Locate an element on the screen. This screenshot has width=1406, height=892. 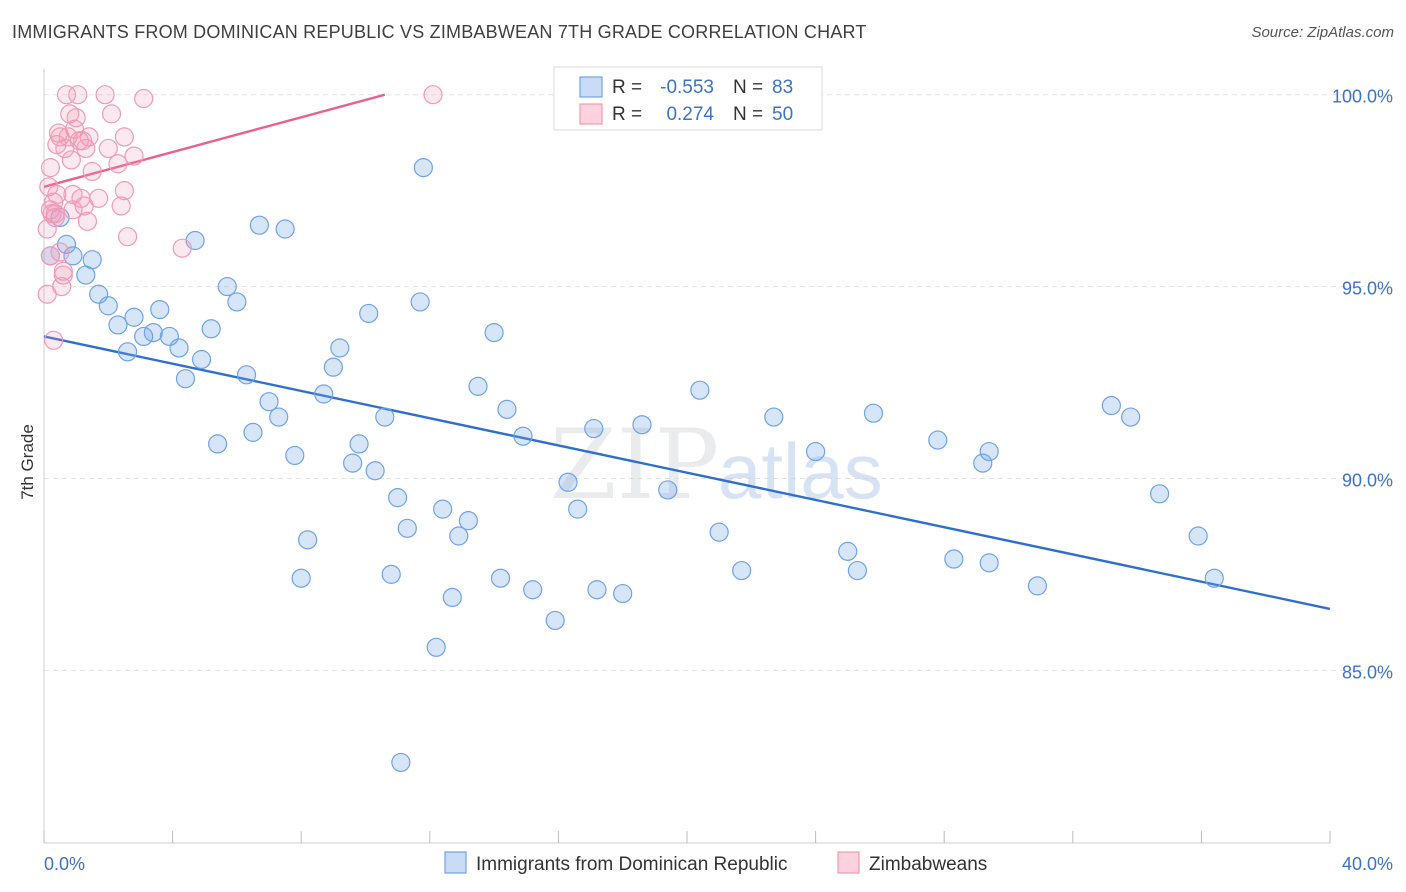
bottom-legend-swatch-zimbabwean is located at coordinates (848, 862).